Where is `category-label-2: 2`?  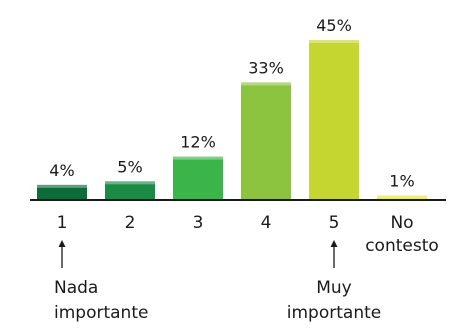
category-label-2: 2 is located at coordinates (130, 223).